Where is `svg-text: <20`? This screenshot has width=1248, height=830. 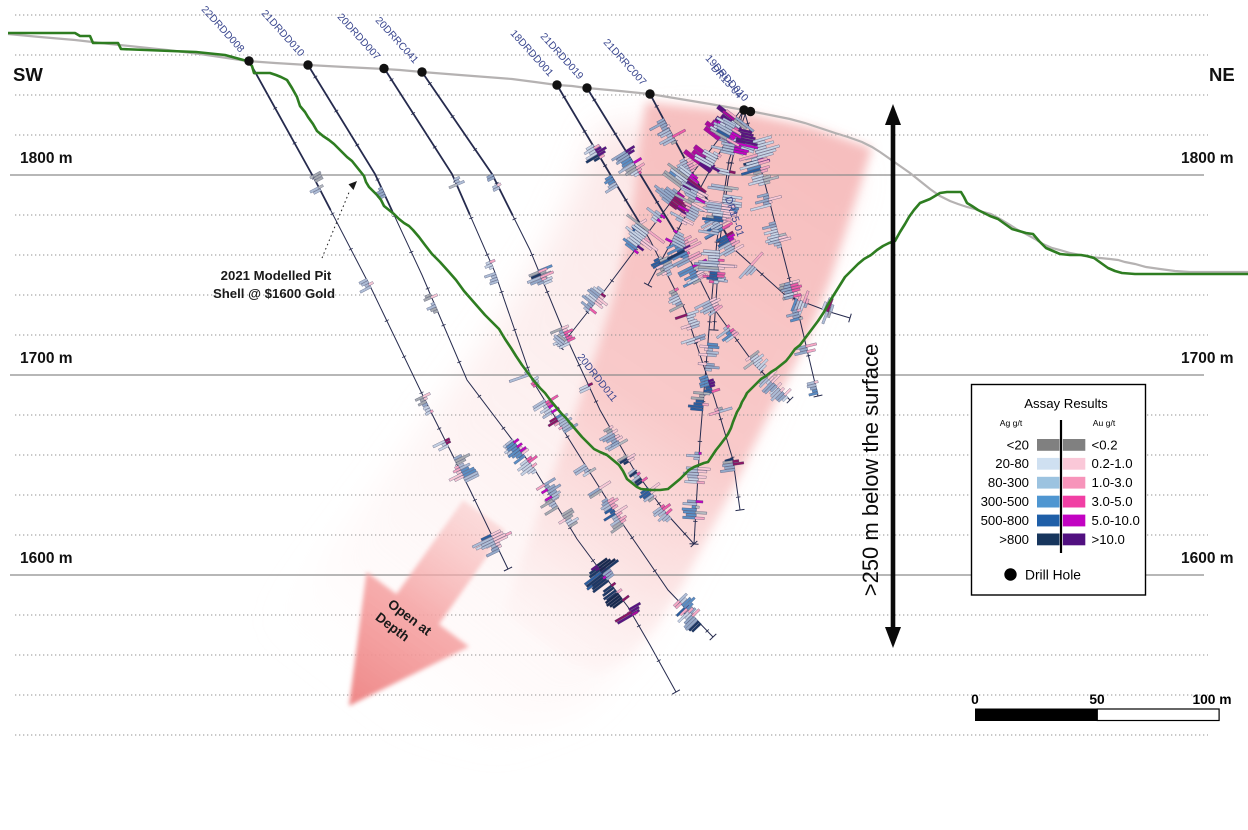 svg-text: <20 is located at coordinates (1018, 444).